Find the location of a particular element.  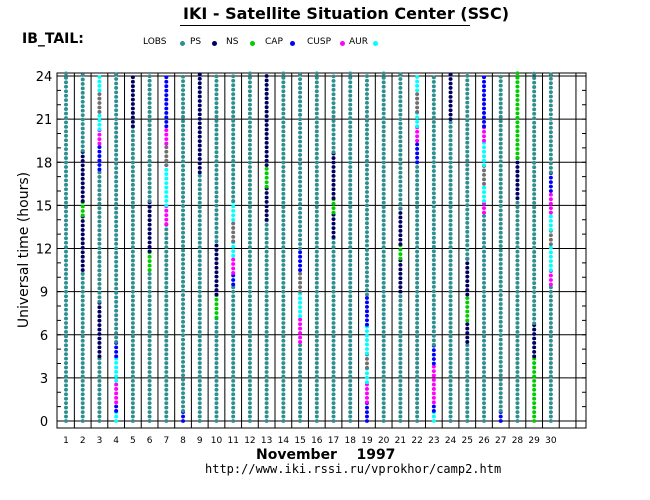

data-point-gap is located at coordinates (166, 156).